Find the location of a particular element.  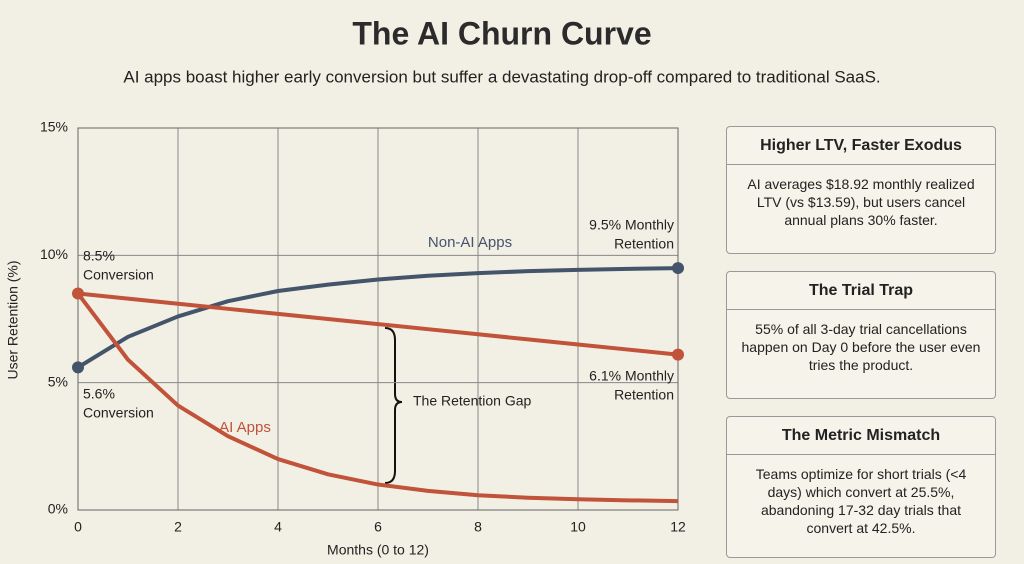

y-tick-label: 5% is located at coordinates (58, 381).